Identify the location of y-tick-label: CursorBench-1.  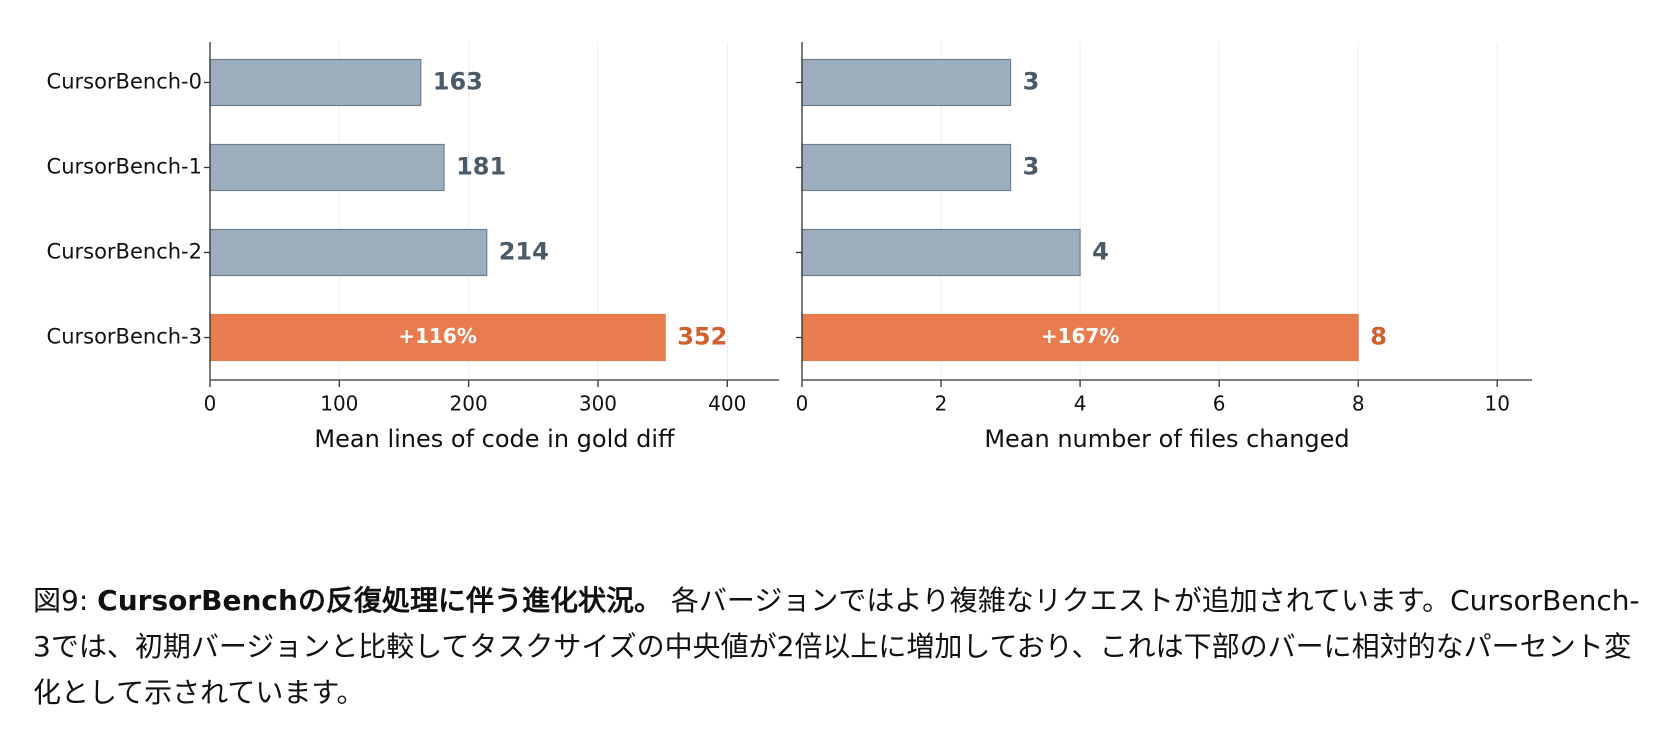
(124, 167).